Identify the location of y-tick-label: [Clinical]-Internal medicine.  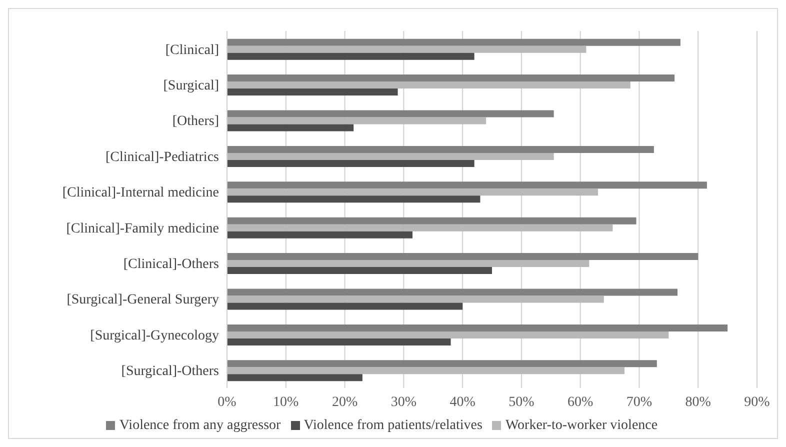
(140, 193).